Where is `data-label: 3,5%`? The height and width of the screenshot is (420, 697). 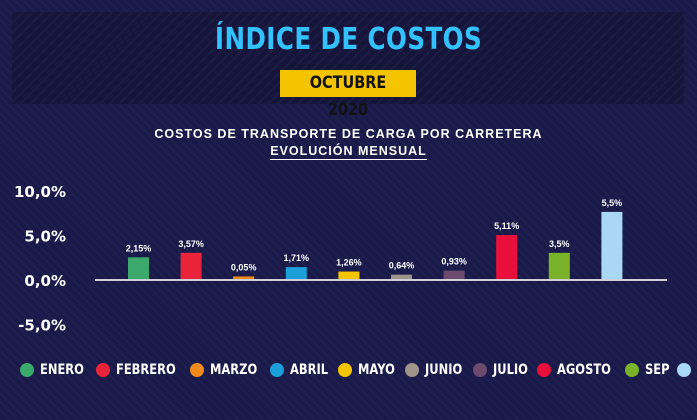
data-label: 3,5% is located at coordinates (559, 244).